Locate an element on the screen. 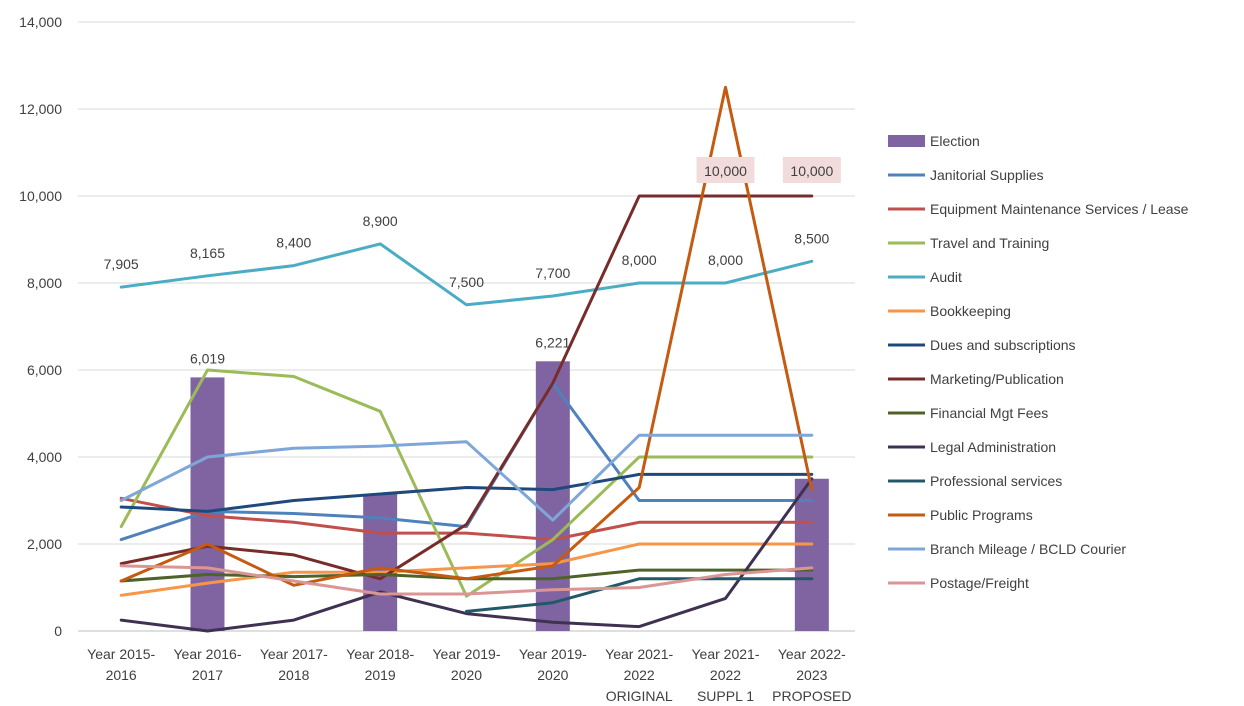 This screenshot has height=706, width=1244. x-tick-label: Year 2022- 2023 PROPOSED is located at coordinates (811, 675).